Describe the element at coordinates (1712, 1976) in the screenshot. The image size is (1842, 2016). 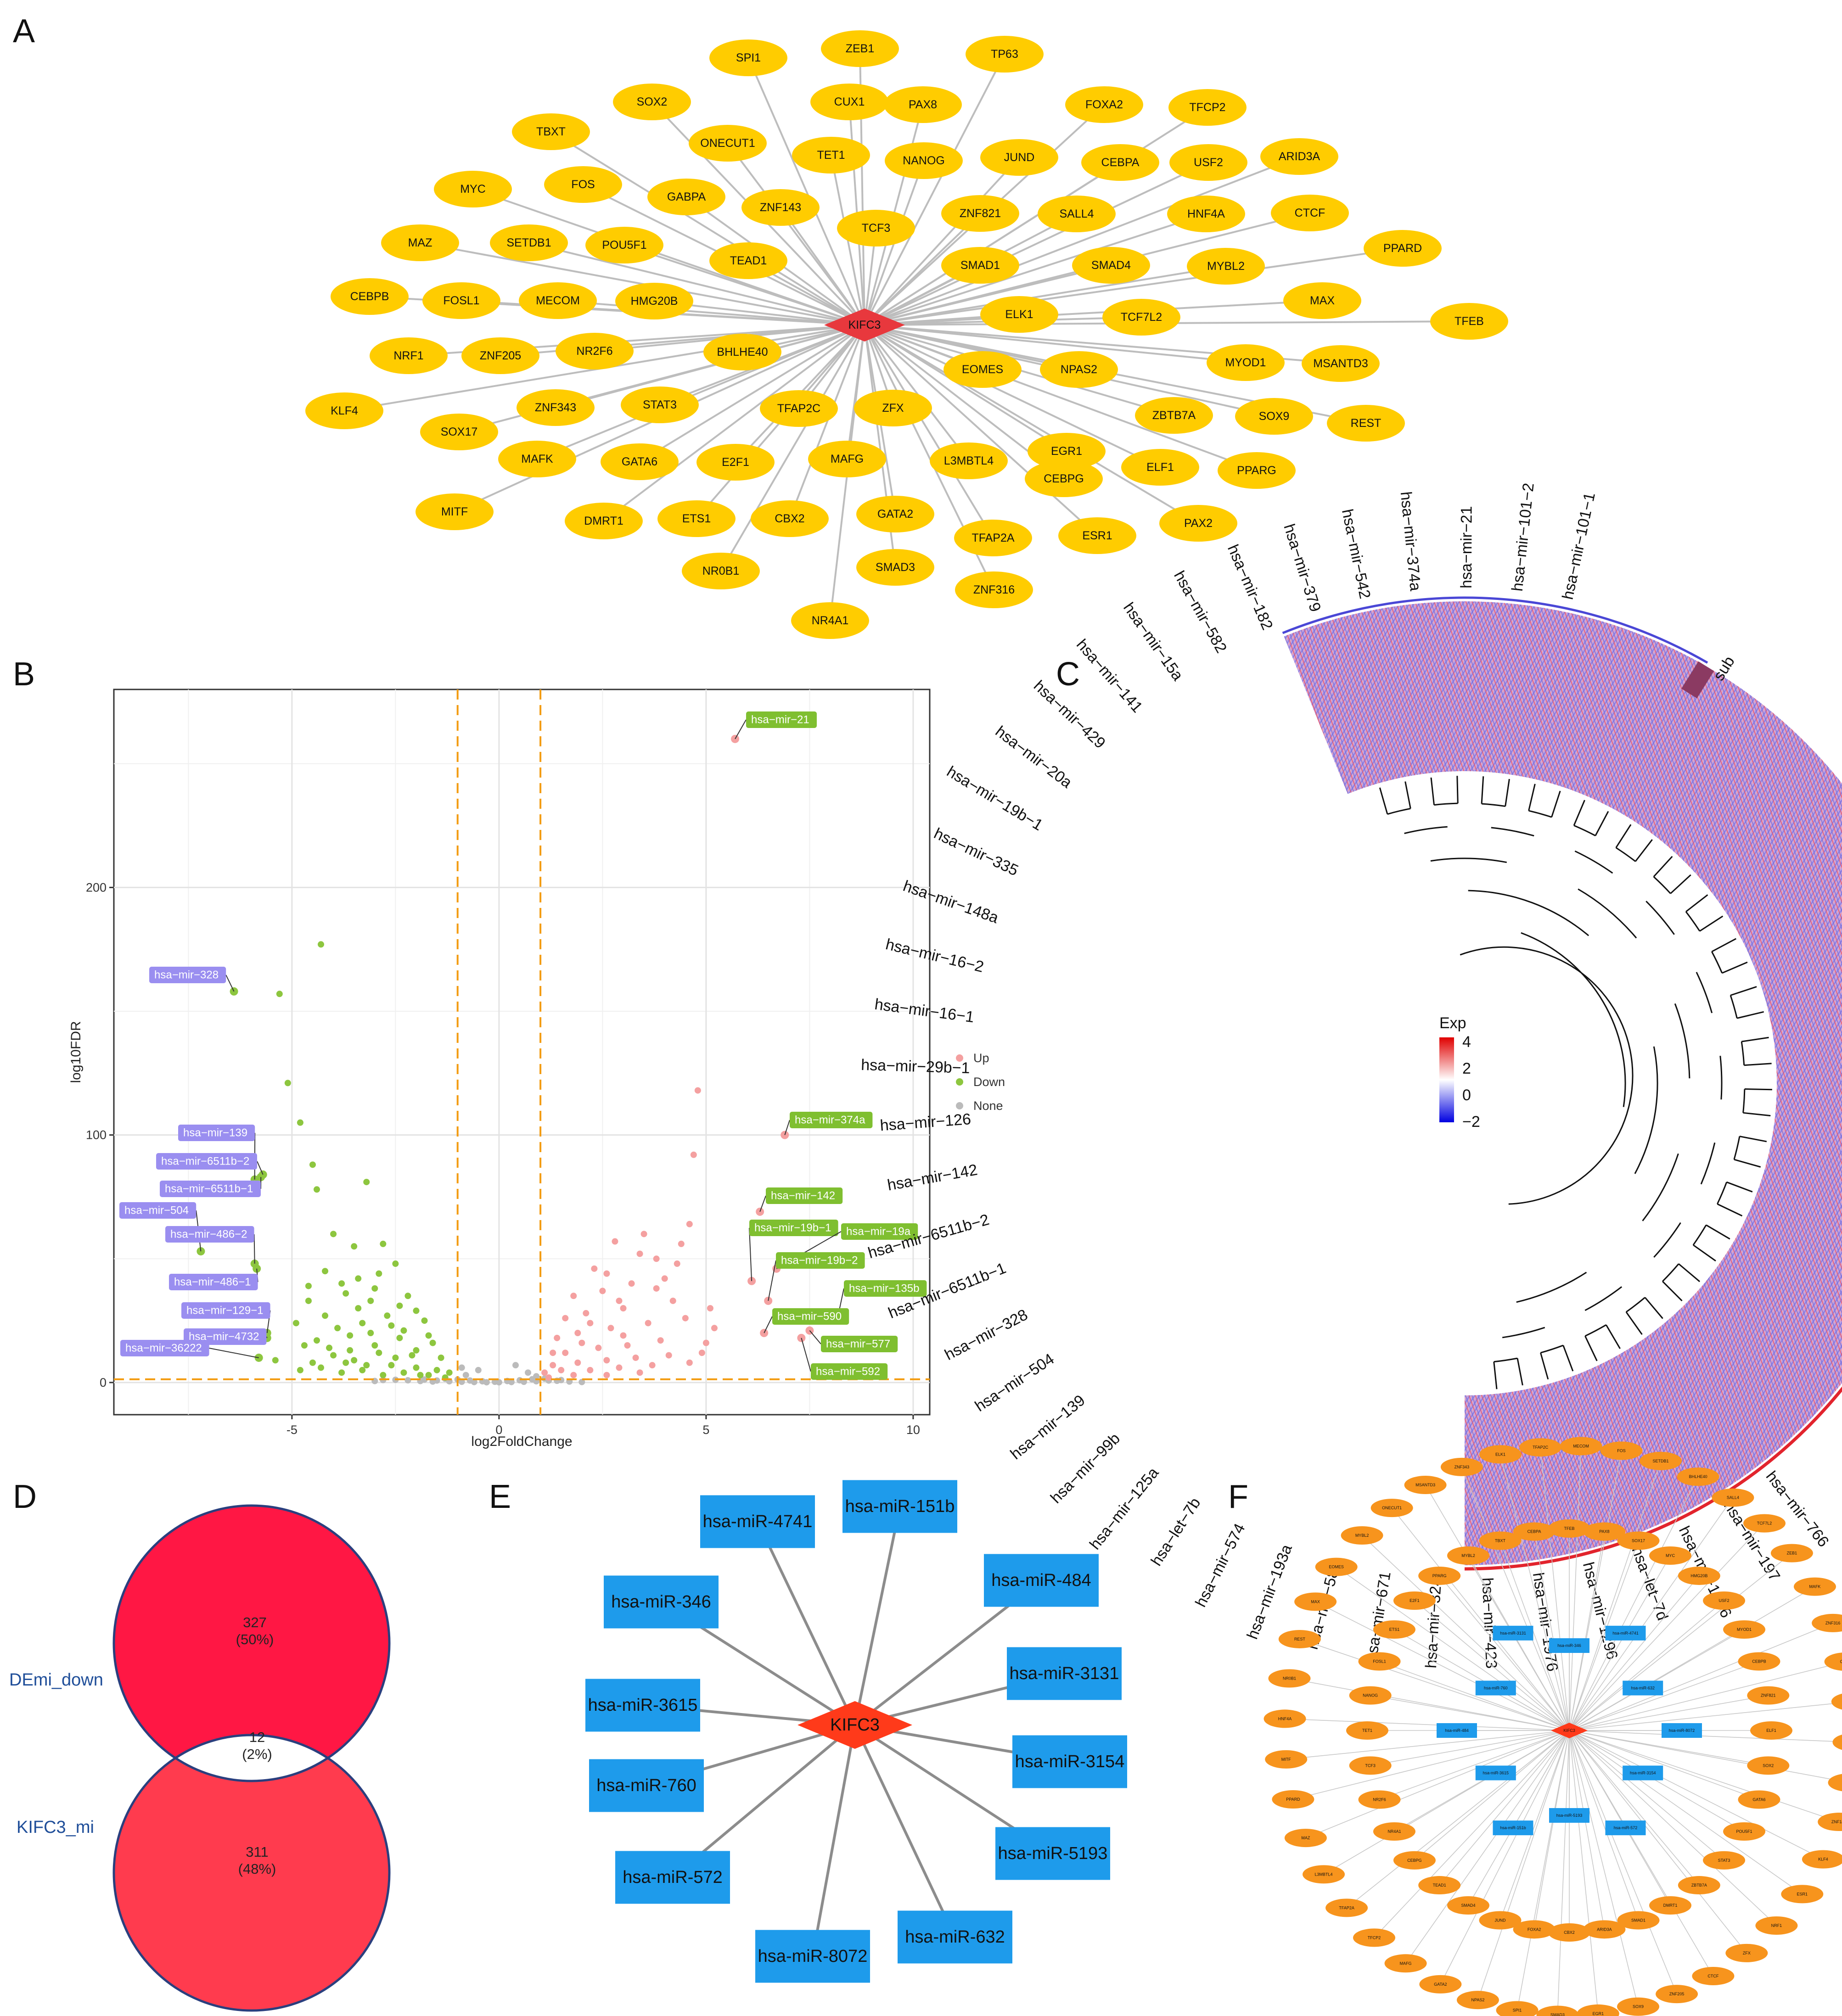
I see `tf-node-label: CTCF` at that location.